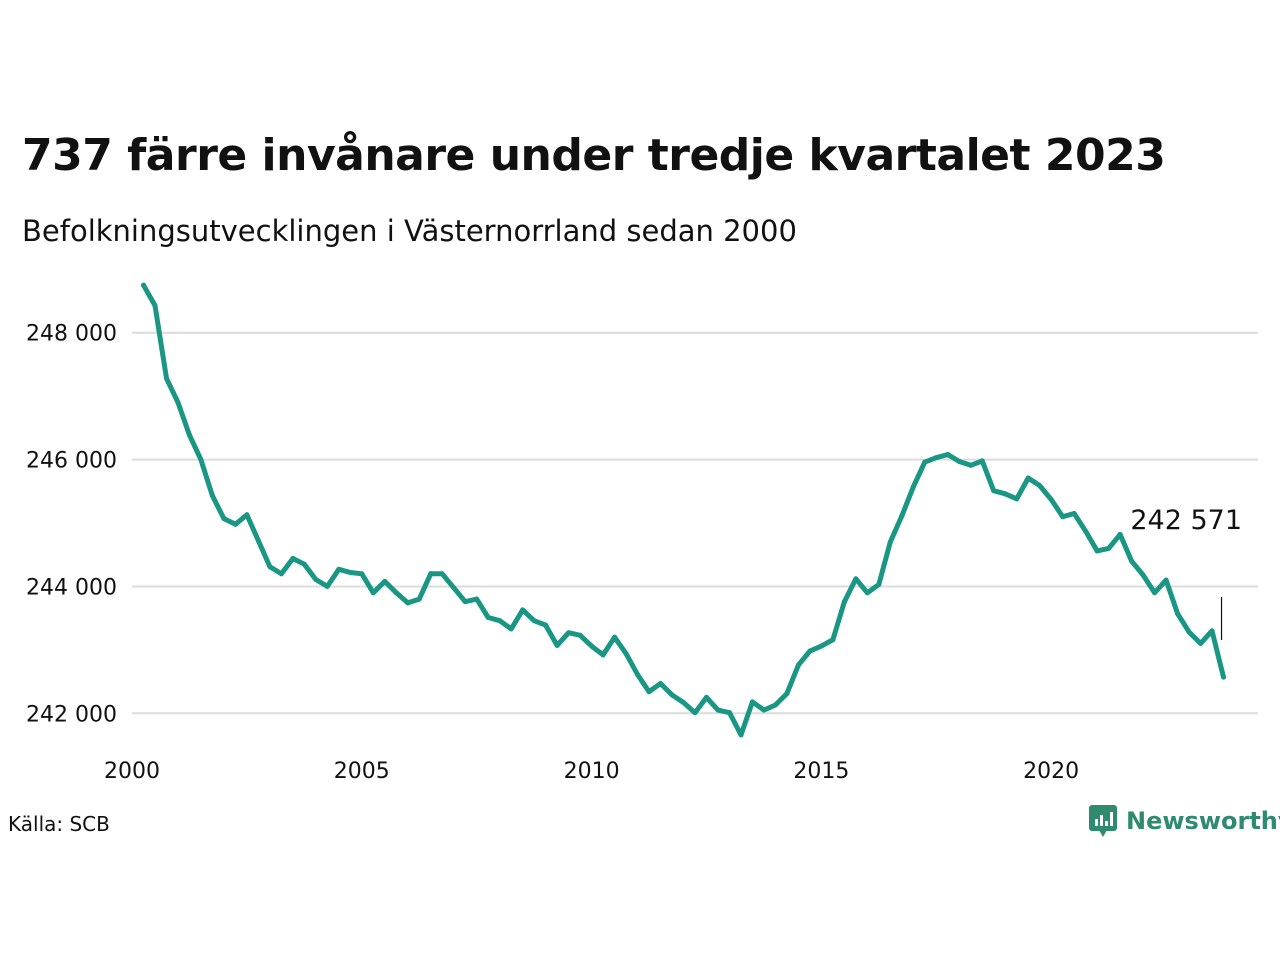  Describe the element at coordinates (71, 334) in the screenshot. I see `y-tick-label: 248 000` at that location.